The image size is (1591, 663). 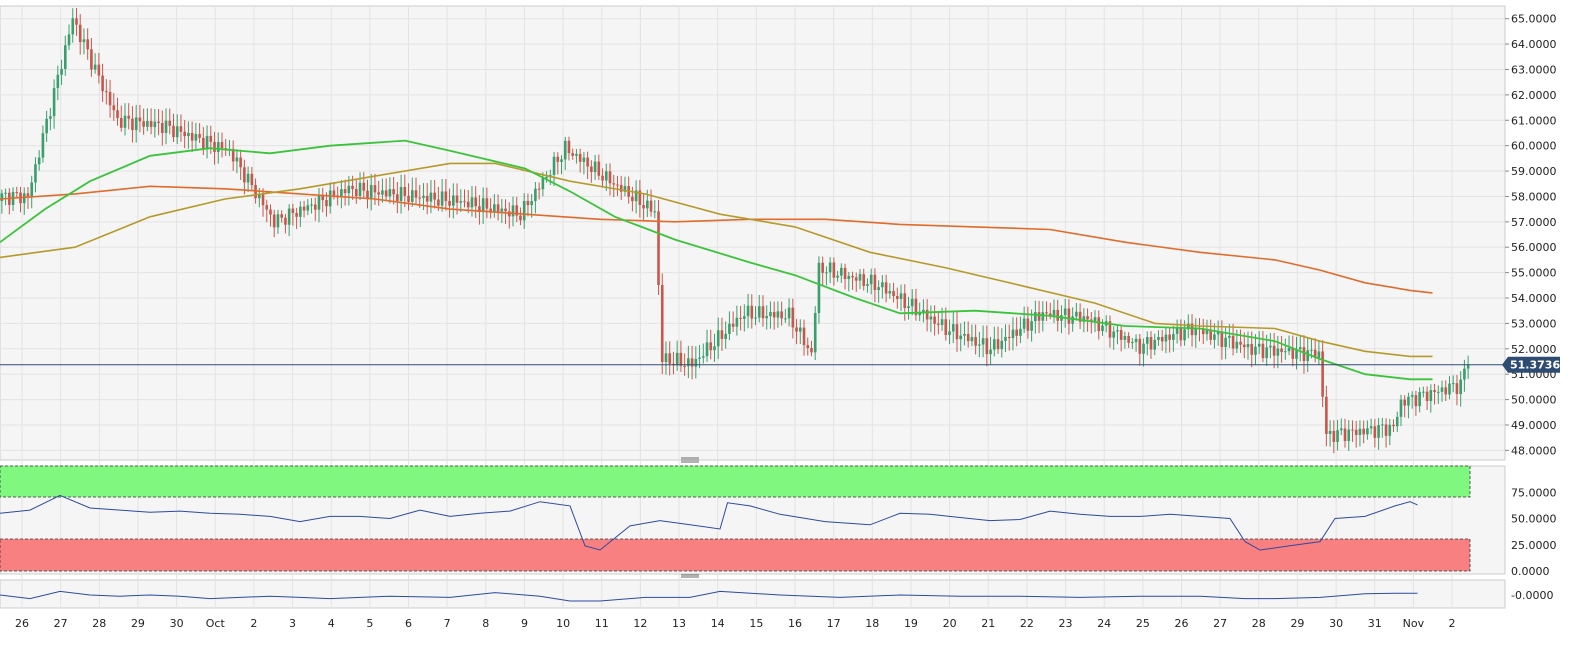 I want to click on date-tick-label: 12, so click(x=640, y=623).